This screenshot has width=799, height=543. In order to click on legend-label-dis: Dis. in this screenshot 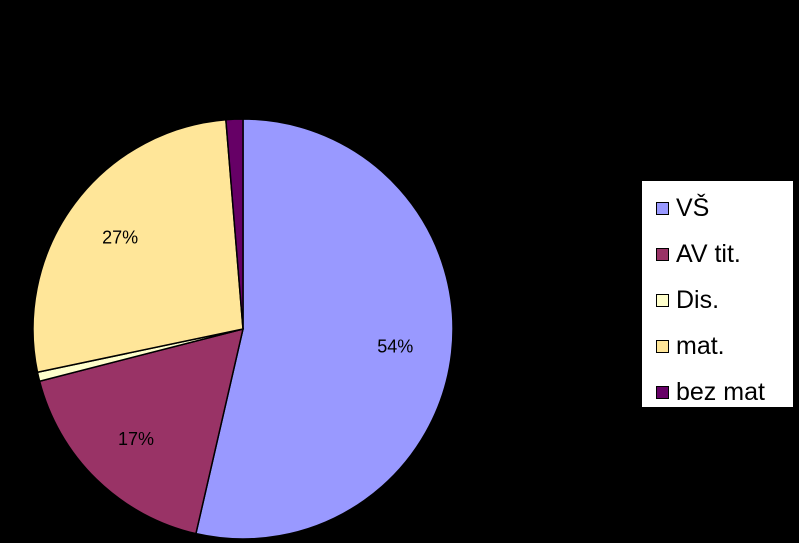, I will do `click(698, 299)`.